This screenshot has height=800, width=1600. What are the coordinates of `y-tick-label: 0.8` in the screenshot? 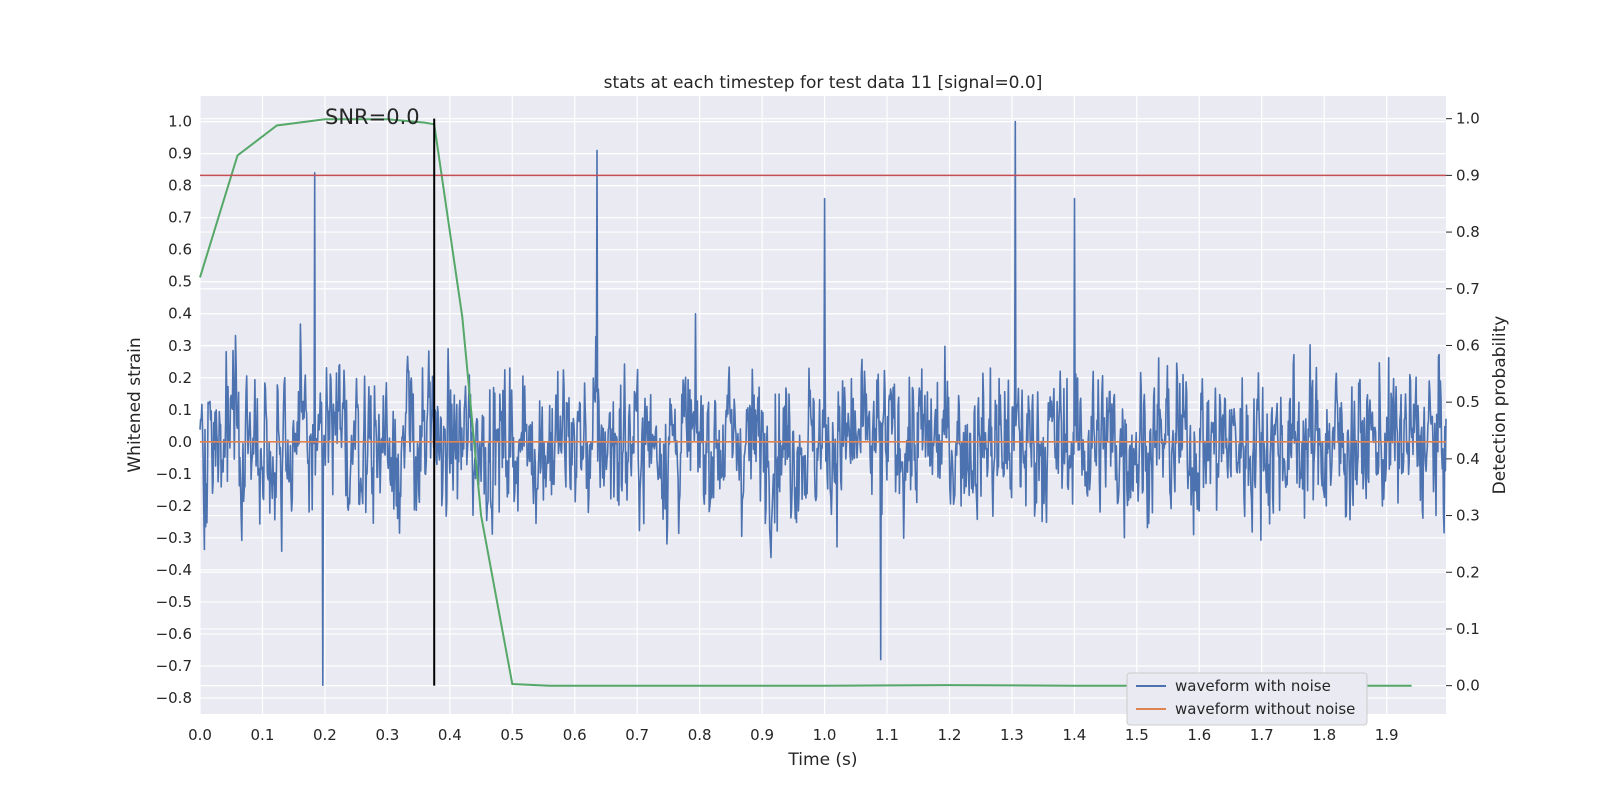 It's located at (180, 186).